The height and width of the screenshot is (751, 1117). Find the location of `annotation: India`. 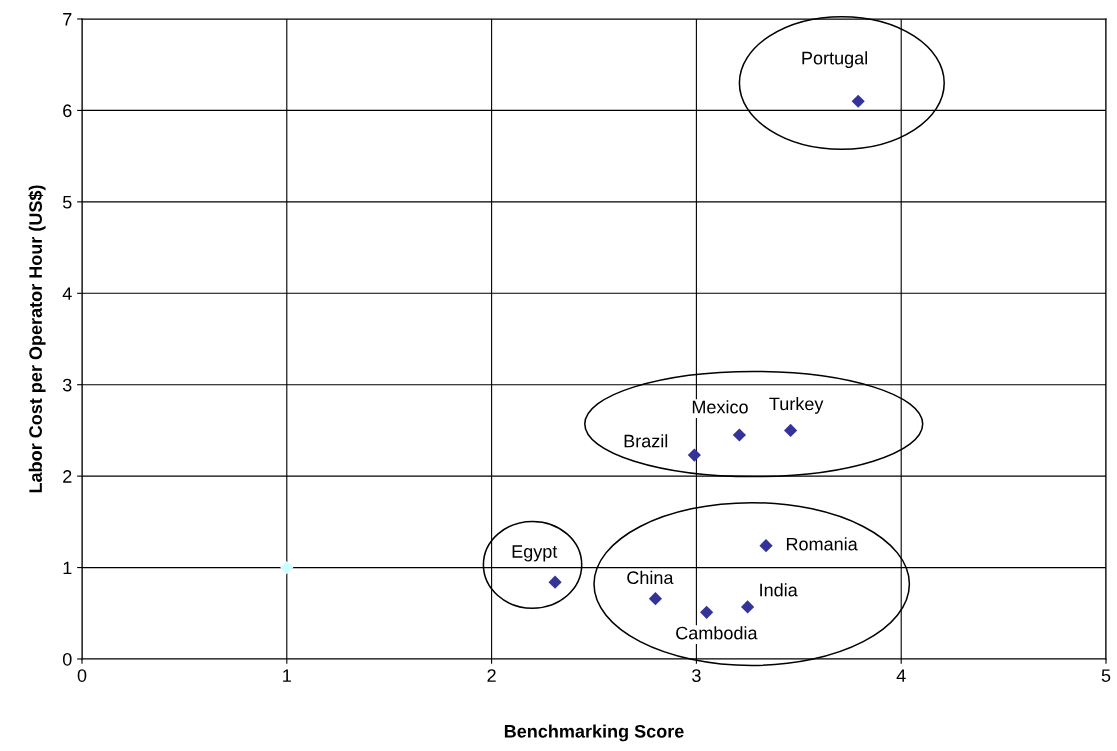

annotation: India is located at coordinates (779, 590).